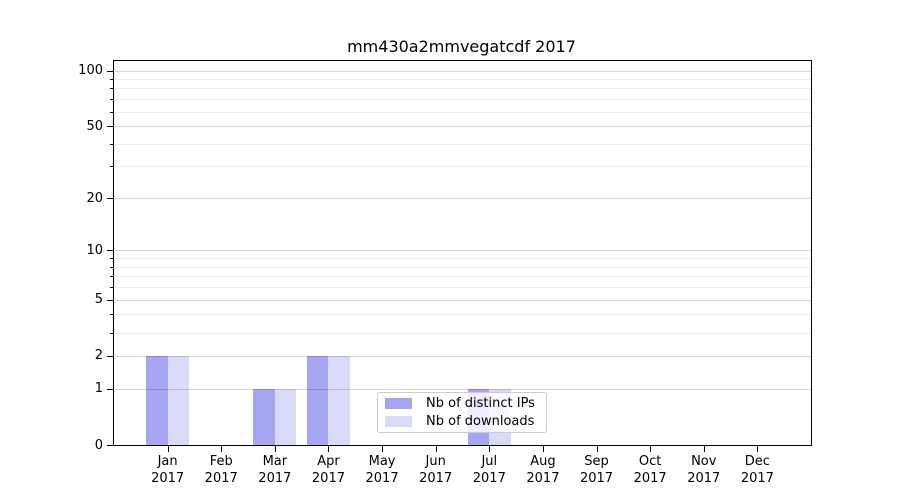 This screenshot has width=900, height=500. I want to click on x-tick-label: Nov 2017, so click(704, 470).